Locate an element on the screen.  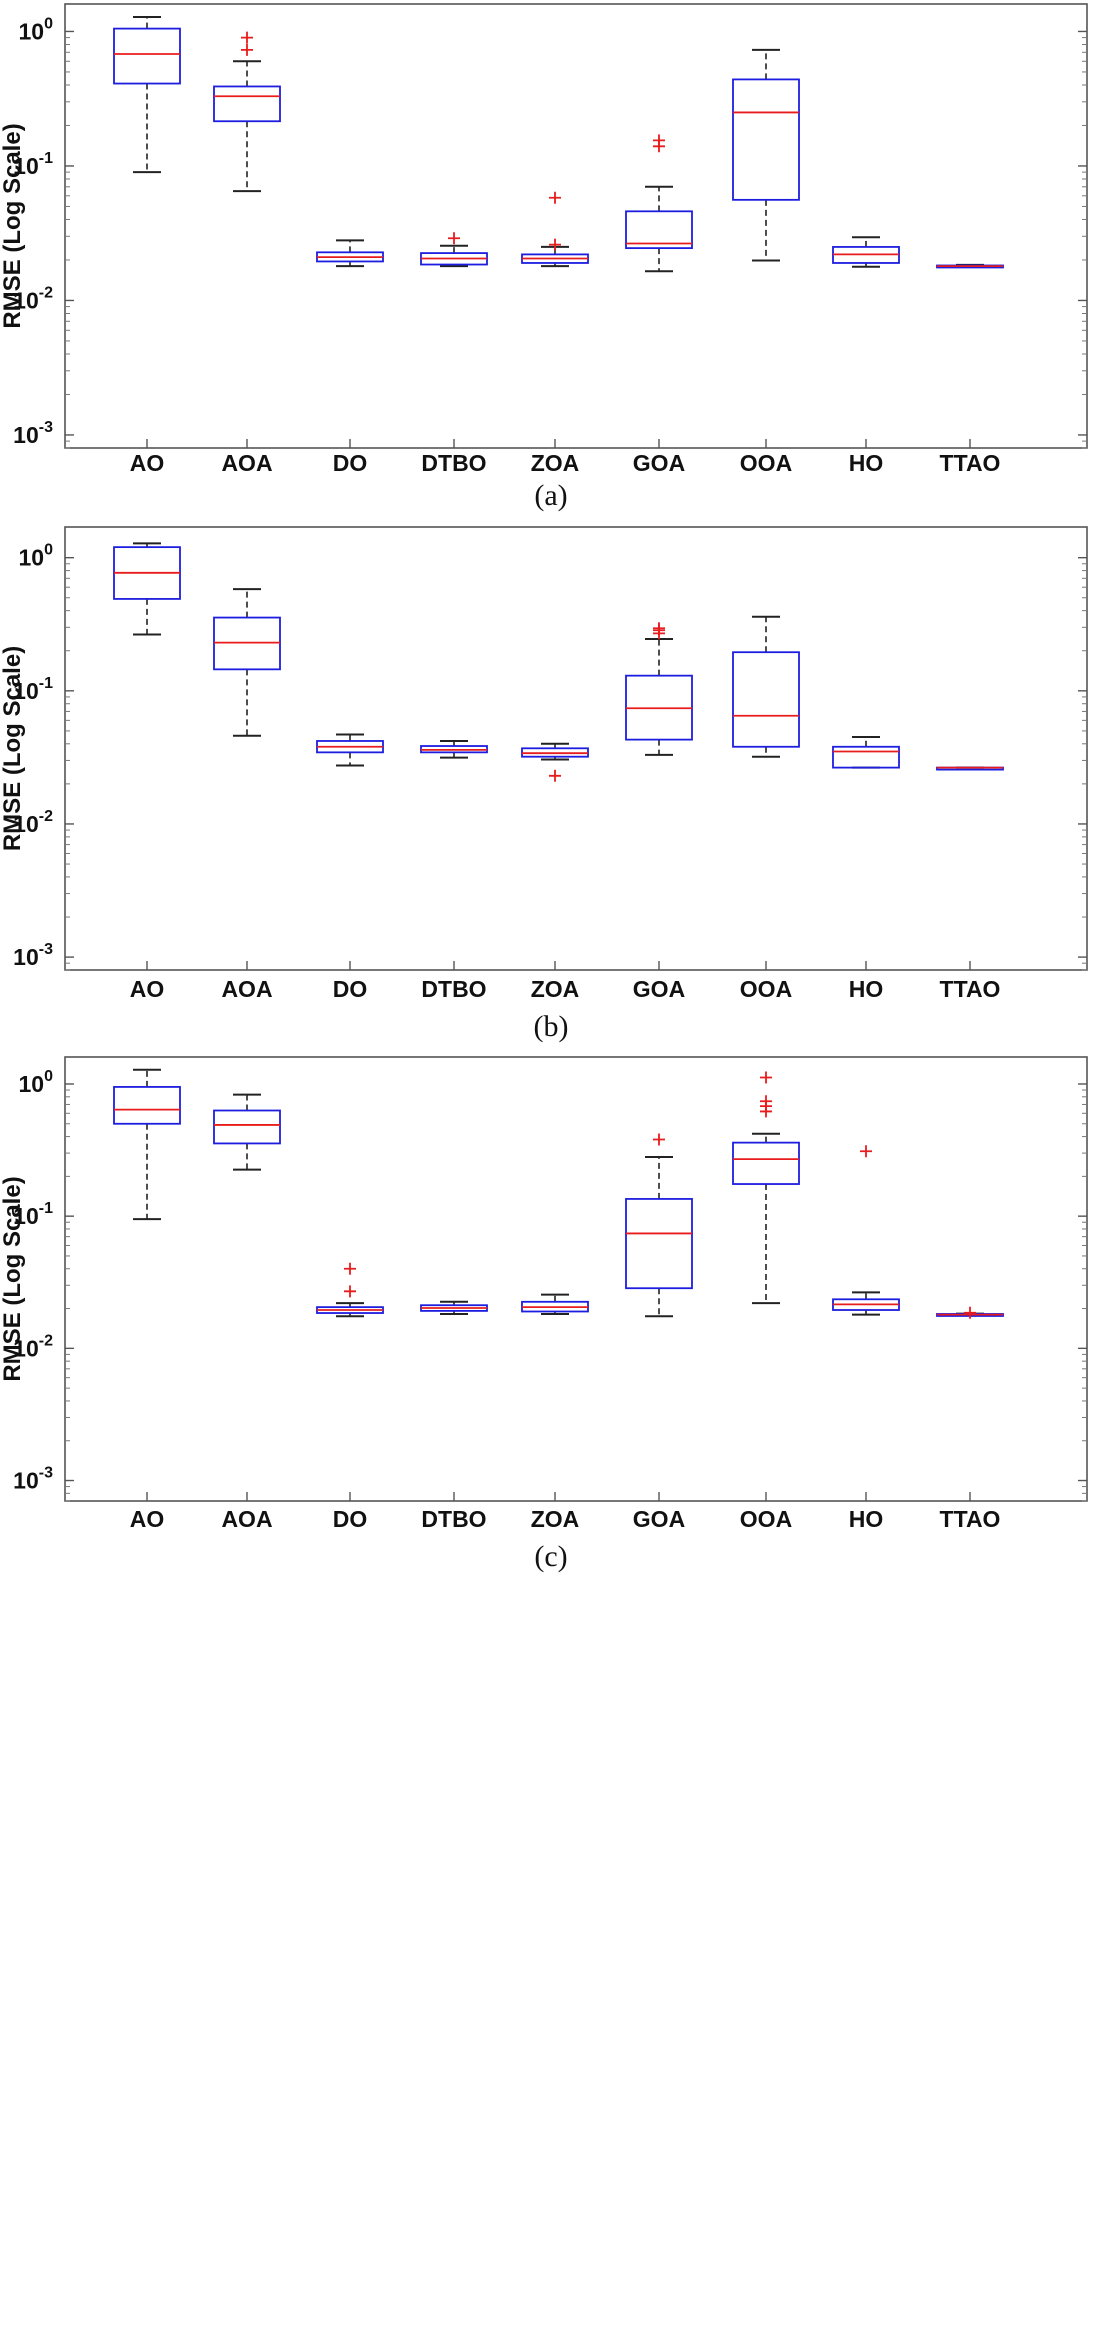
x-tick-label: GOA is located at coordinates (659, 1519).